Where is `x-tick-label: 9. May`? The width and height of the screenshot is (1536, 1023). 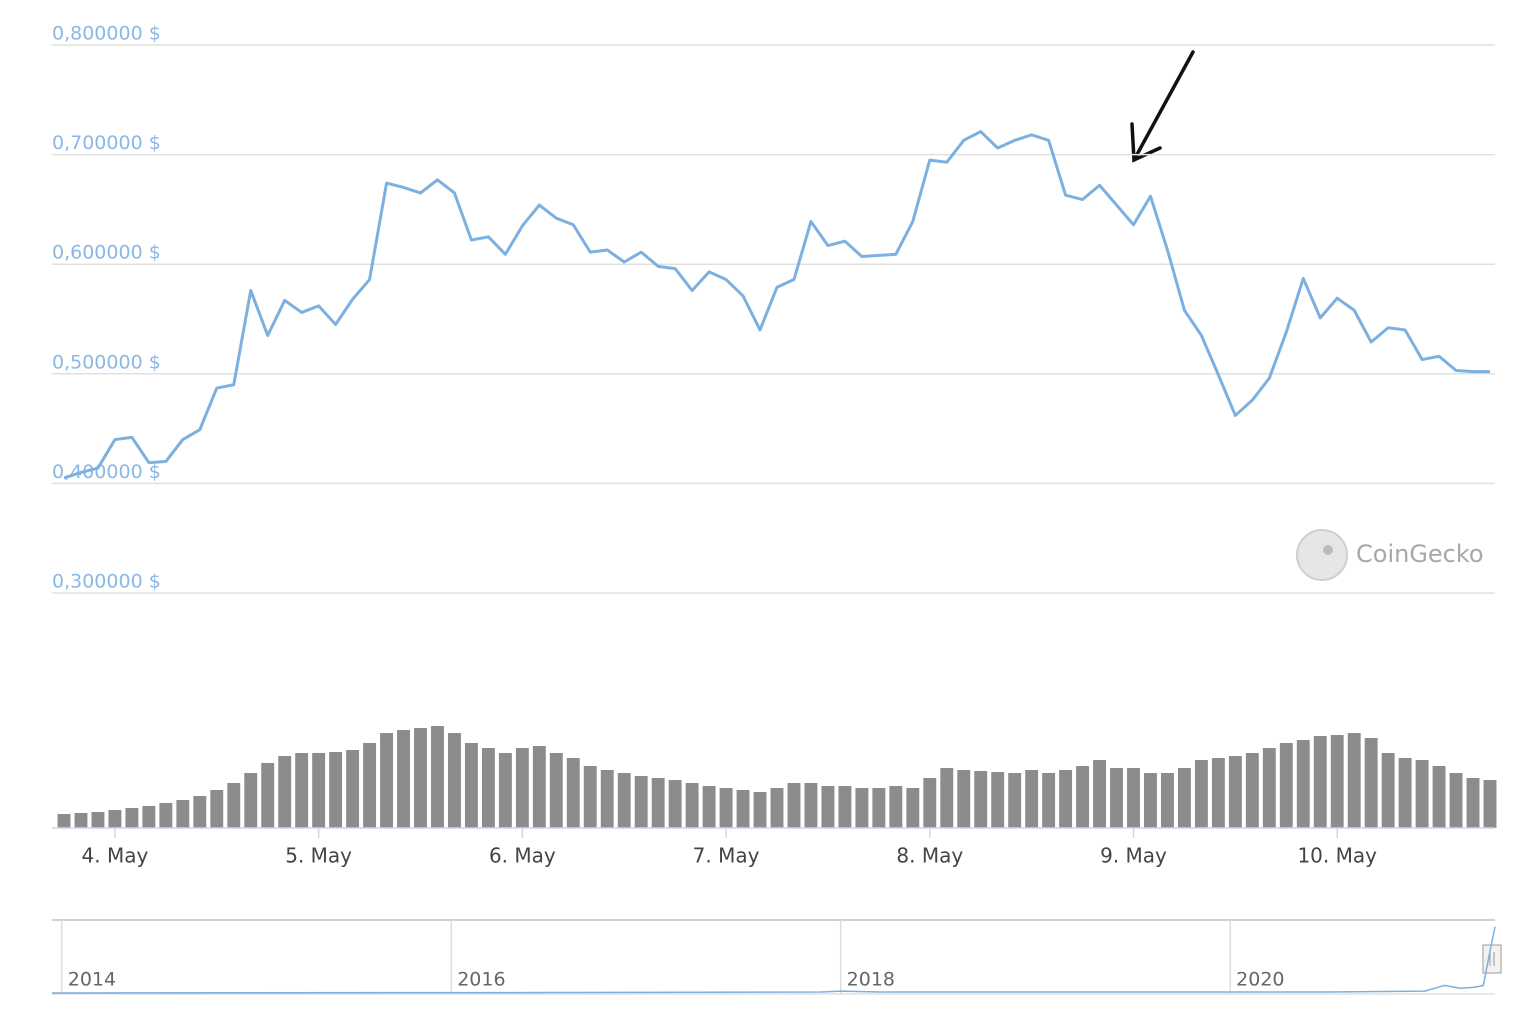 x-tick-label: 9. May is located at coordinates (1133, 856).